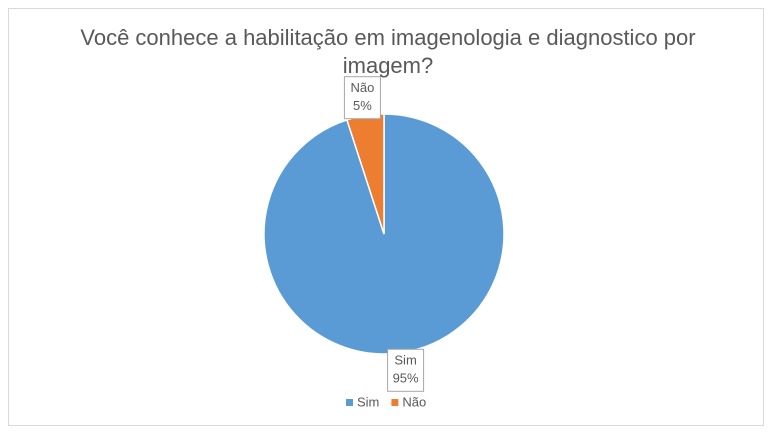 The width and height of the screenshot is (776, 434). Describe the element at coordinates (368, 401) in the screenshot. I see `legend-label: Sim` at that location.